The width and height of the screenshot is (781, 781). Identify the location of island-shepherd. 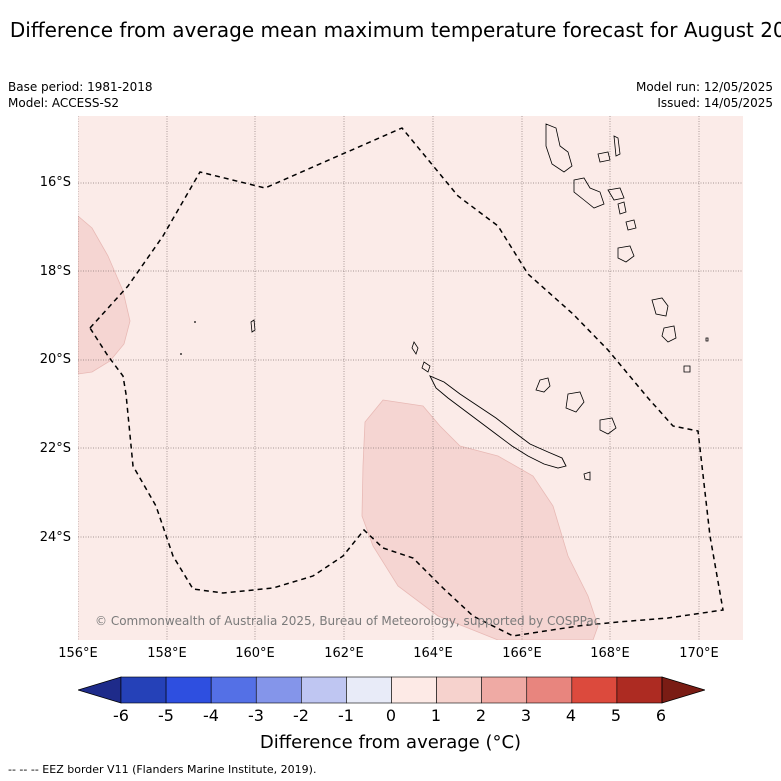
(631, 225).